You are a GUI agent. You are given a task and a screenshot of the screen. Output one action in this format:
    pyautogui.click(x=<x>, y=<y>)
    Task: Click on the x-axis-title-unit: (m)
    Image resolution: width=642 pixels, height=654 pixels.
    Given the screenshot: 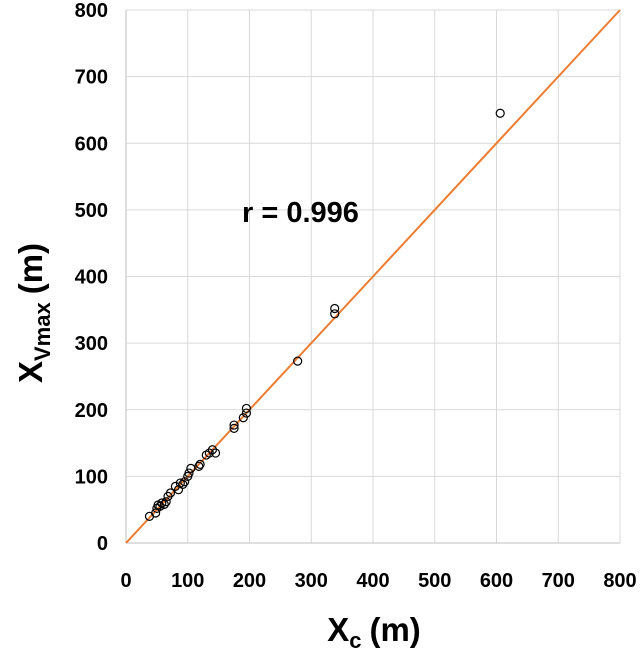 What is the action you would take?
    pyautogui.click(x=394, y=629)
    